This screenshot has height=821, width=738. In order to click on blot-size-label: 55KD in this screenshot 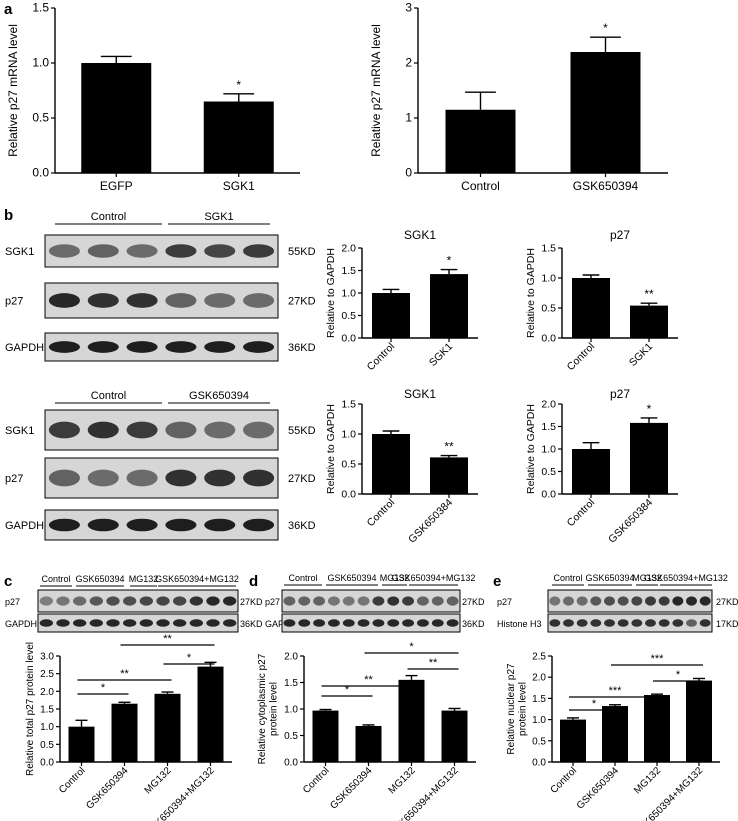, I will do `click(302, 431)`.